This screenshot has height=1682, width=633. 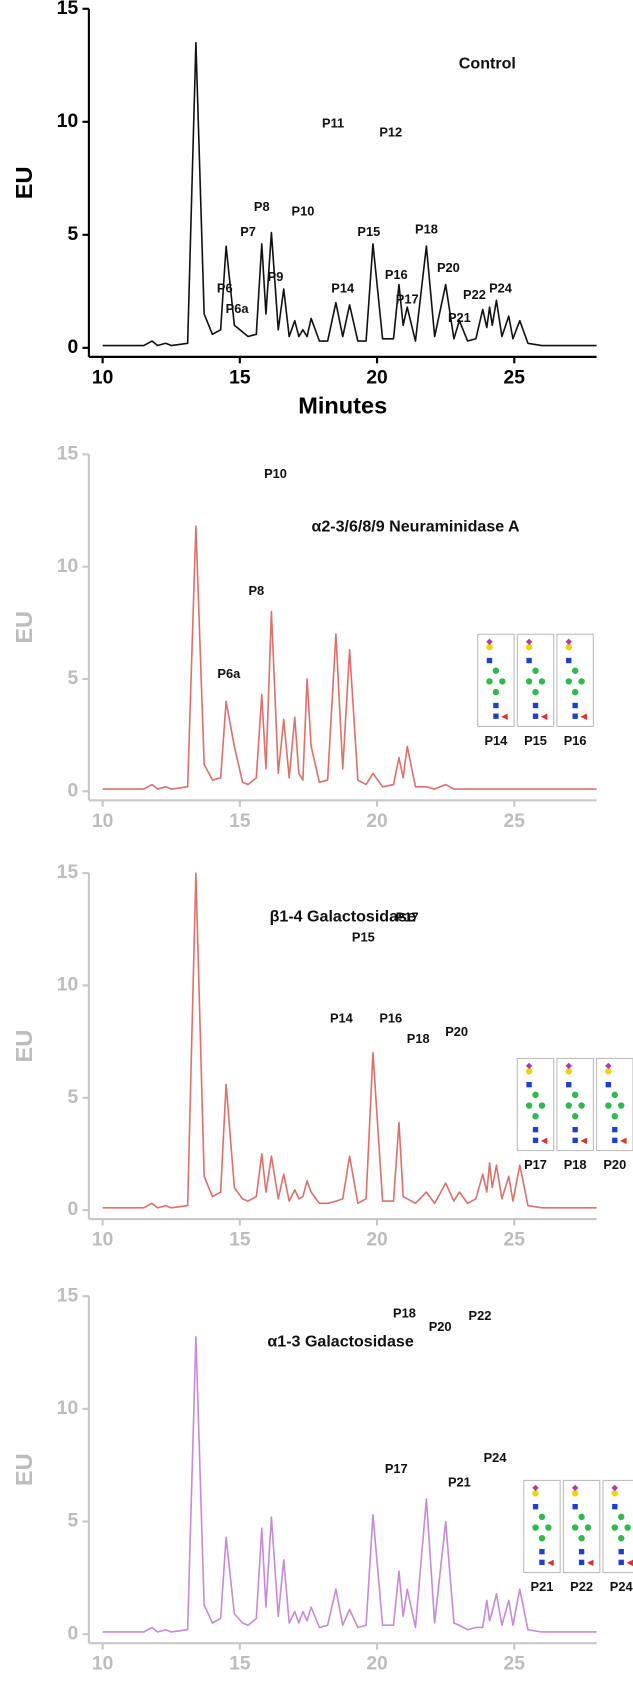 I want to click on peak-label: P9, so click(x=276, y=276).